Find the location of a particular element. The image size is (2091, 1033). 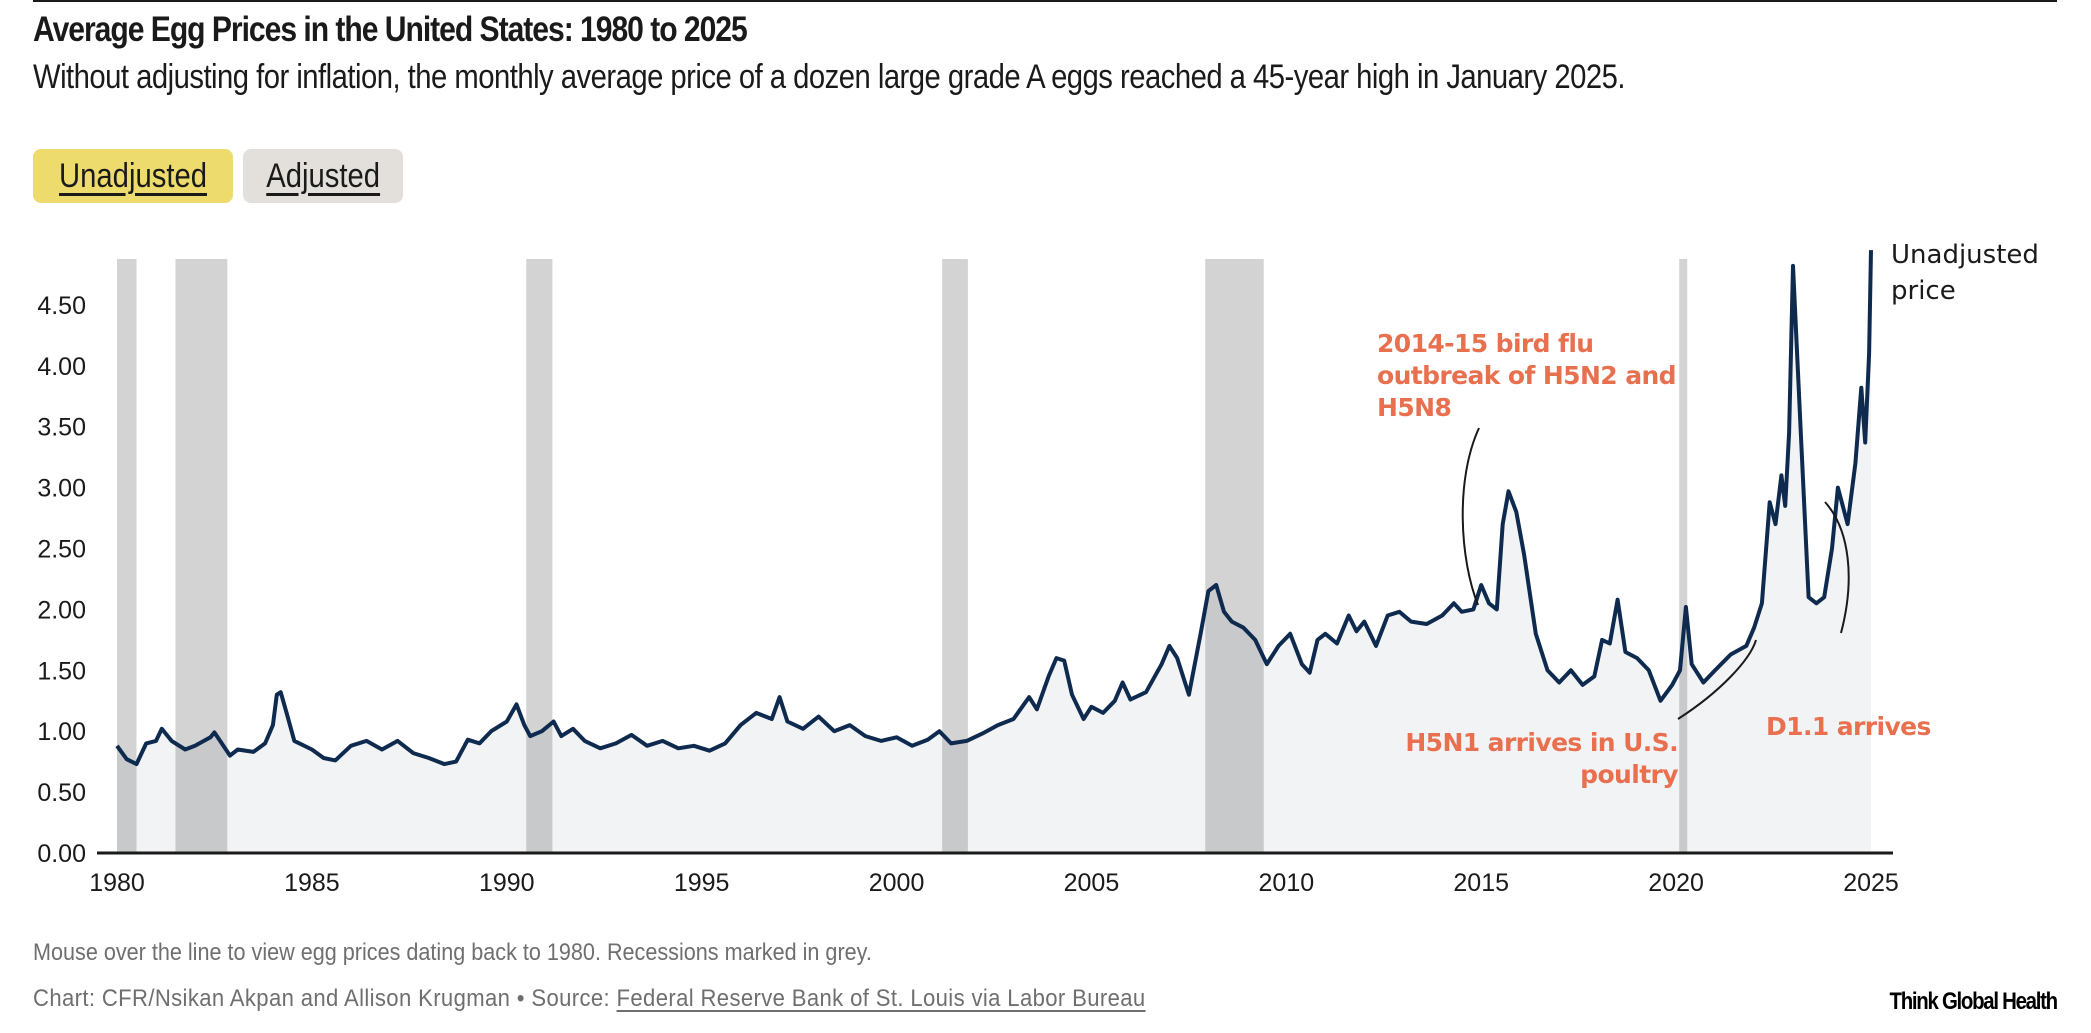

y-tick-label: 4.50 is located at coordinates (61, 306).